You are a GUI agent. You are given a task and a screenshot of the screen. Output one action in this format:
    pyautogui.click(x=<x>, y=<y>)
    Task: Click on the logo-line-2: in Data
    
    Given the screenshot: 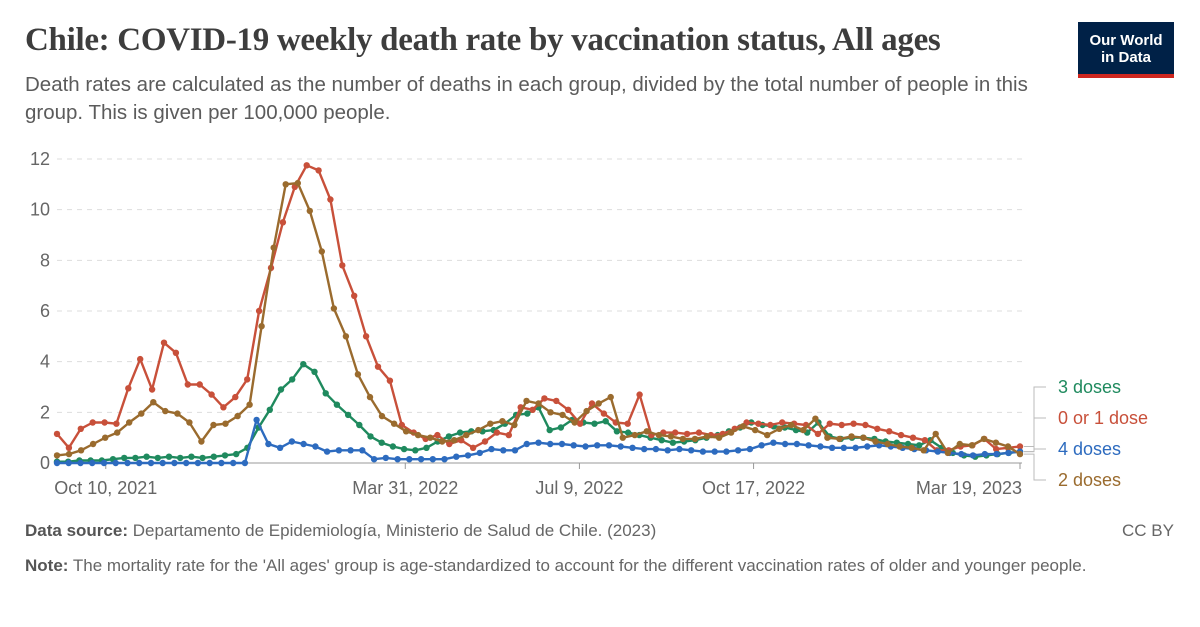 What is the action you would take?
    pyautogui.click(x=1125, y=57)
    